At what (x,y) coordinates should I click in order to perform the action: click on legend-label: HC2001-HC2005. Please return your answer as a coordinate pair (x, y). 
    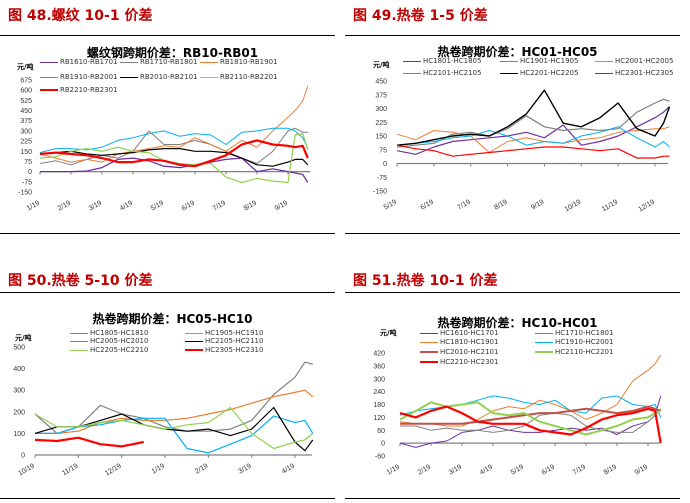
    Looking at the image, I should click on (644, 61).